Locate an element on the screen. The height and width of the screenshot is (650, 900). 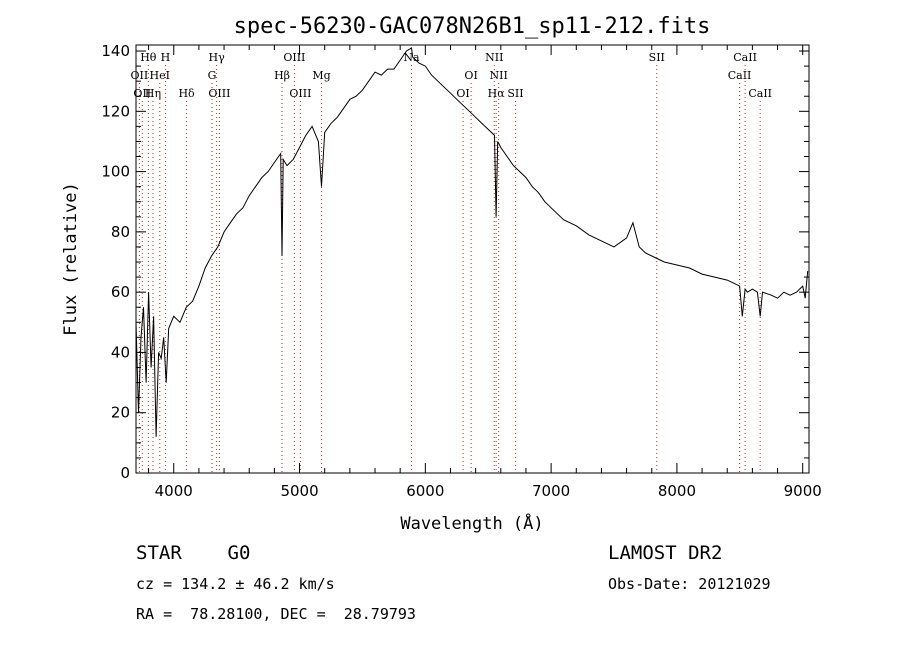
marker-label: Hη is located at coordinates (153, 93).